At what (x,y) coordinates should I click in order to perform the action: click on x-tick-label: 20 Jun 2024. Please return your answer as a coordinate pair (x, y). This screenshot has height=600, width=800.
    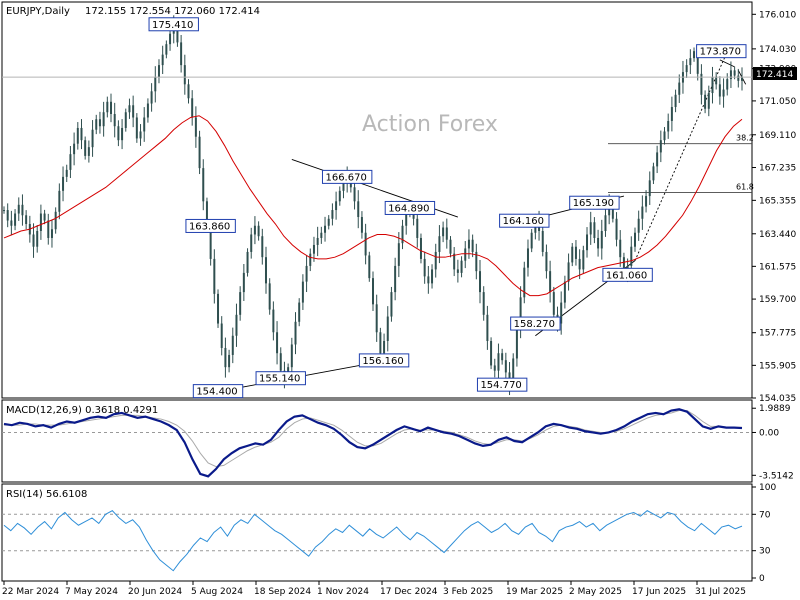
    Looking at the image, I should click on (155, 592).